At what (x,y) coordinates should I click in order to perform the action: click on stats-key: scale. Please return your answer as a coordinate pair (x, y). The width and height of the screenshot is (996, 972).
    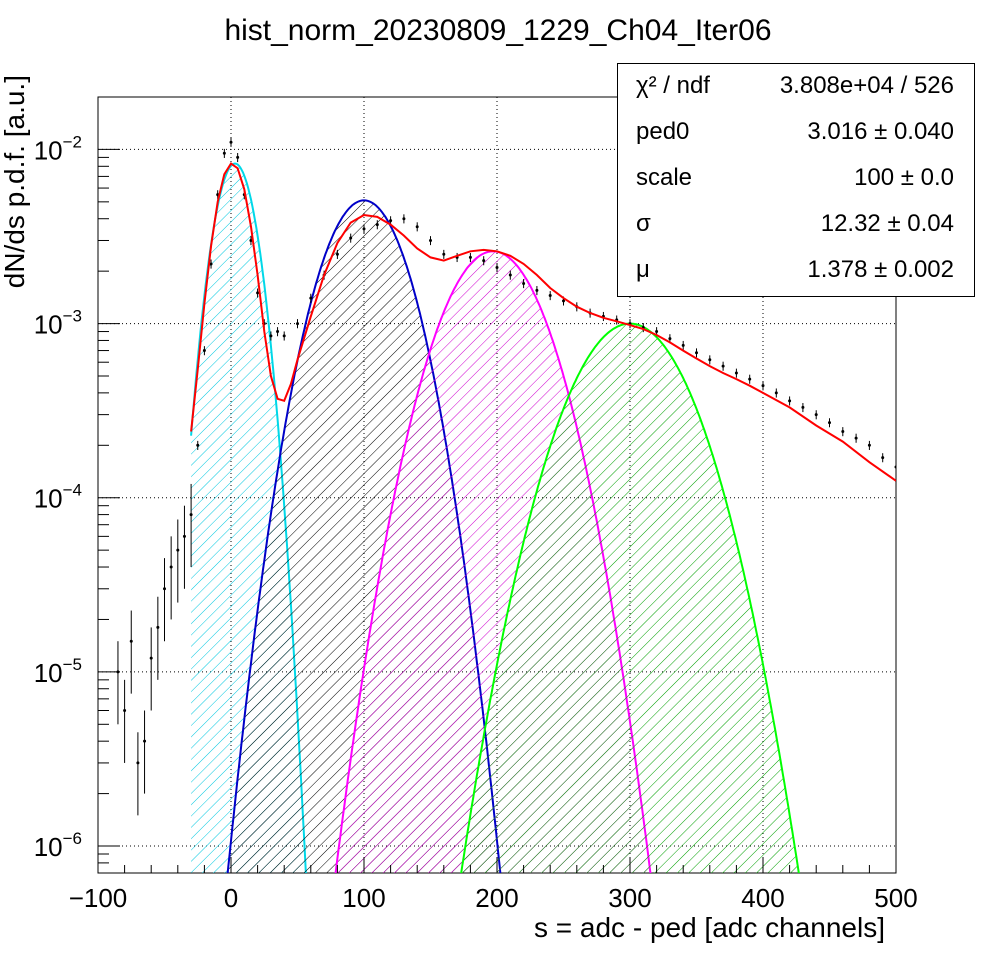
    Looking at the image, I should click on (664, 177).